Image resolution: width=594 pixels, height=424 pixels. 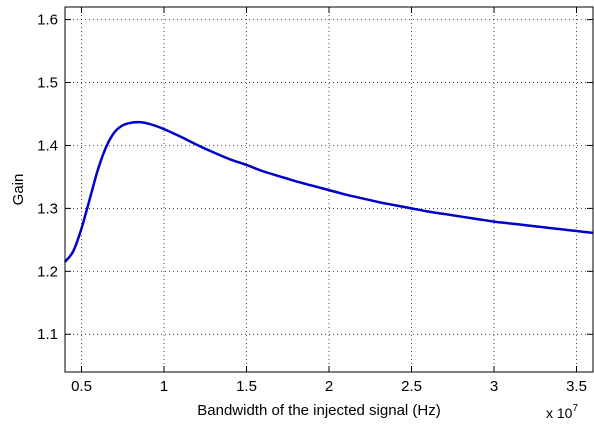 What do you see at coordinates (47, 145) in the screenshot?
I see `y-tick-label: 1.4` at bounding box center [47, 145].